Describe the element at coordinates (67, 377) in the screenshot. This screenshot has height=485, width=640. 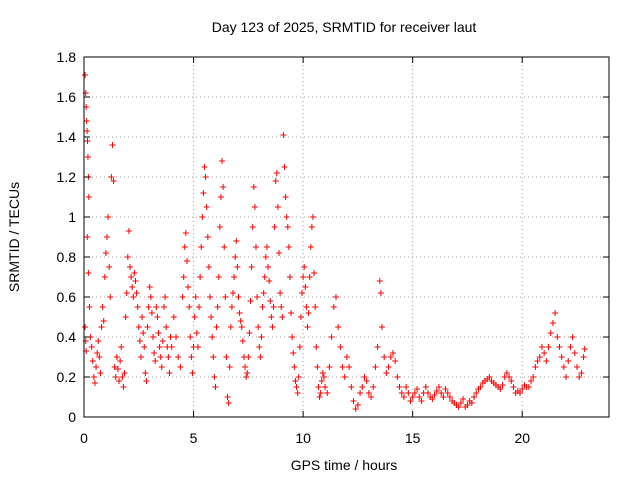
I see `y-tick-label: 0.2` at that location.